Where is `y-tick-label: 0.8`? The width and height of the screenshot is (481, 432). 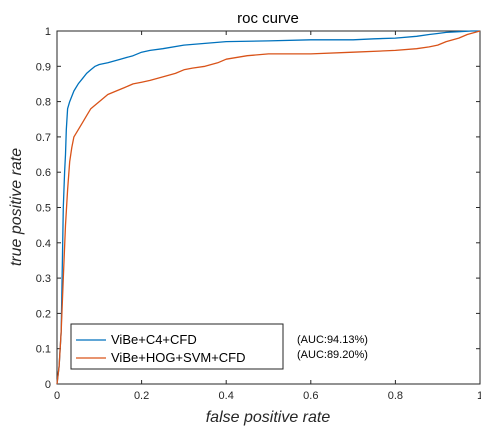
y-tick-label: 0.8 is located at coordinates (43, 103).